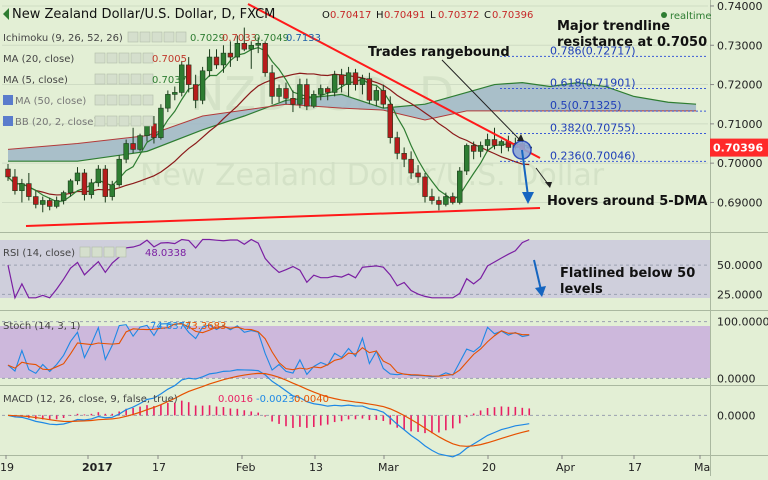 This screenshot has width=768, height=480. I want to click on collapse-chevron-icon, so click(6, 14).